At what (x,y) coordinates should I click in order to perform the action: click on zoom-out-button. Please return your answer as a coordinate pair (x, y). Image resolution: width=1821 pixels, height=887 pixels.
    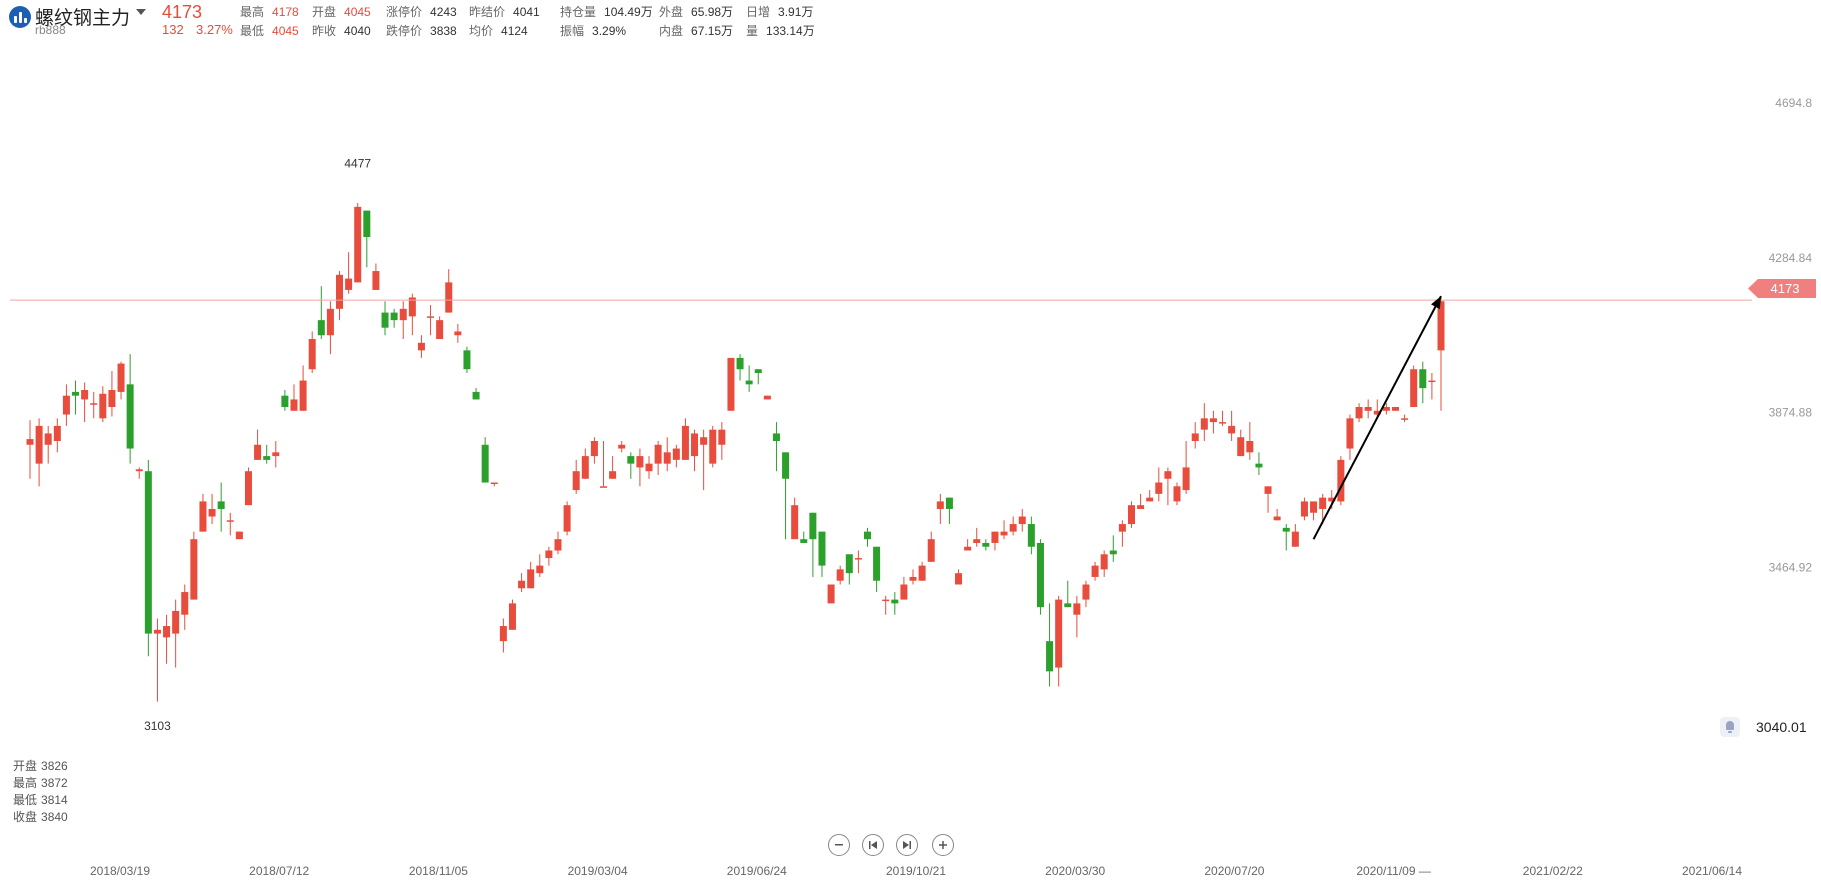
    Looking at the image, I should click on (839, 845).